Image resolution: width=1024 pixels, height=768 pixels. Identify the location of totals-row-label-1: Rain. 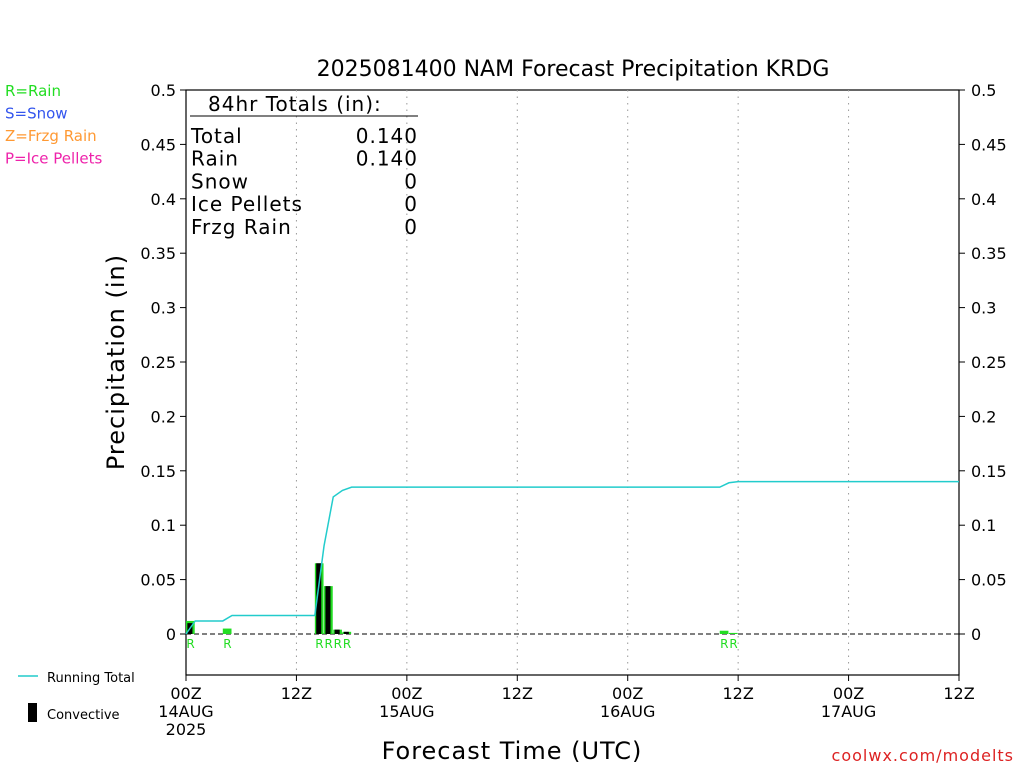
(215, 159).